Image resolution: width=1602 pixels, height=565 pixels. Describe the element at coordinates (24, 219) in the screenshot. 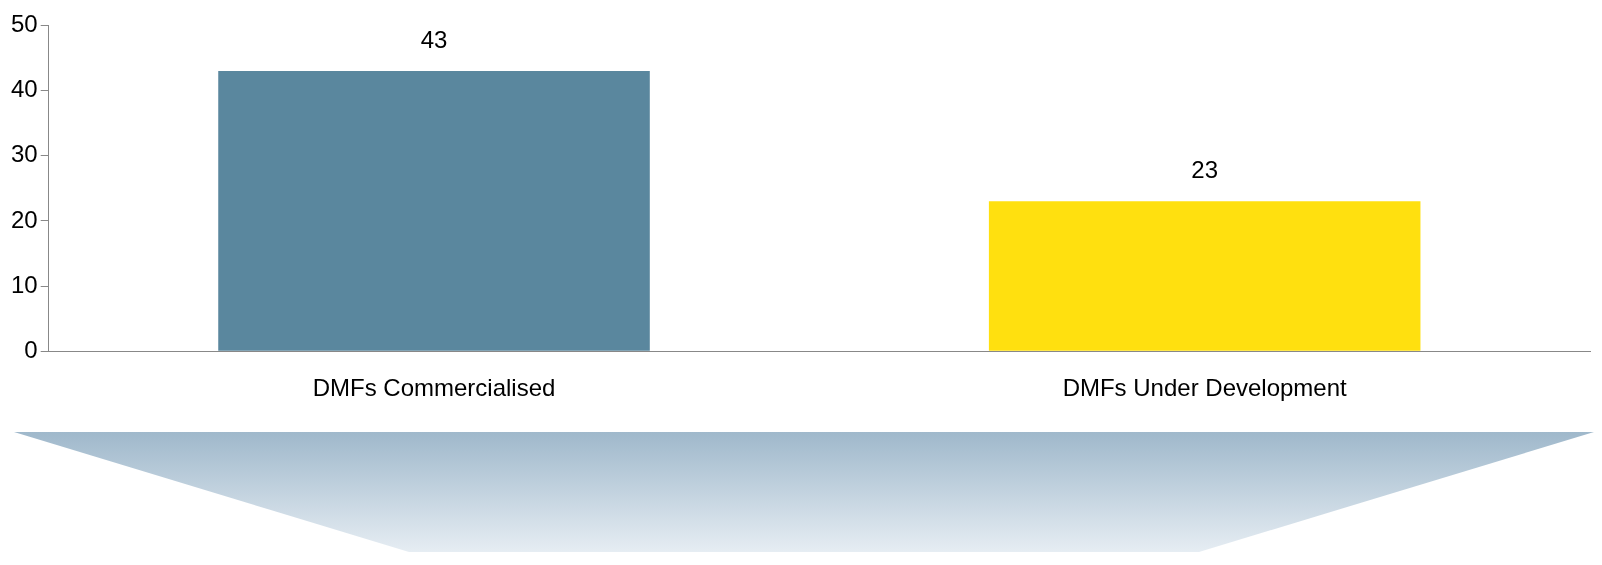

I see `y-tick-label: 20` at that location.